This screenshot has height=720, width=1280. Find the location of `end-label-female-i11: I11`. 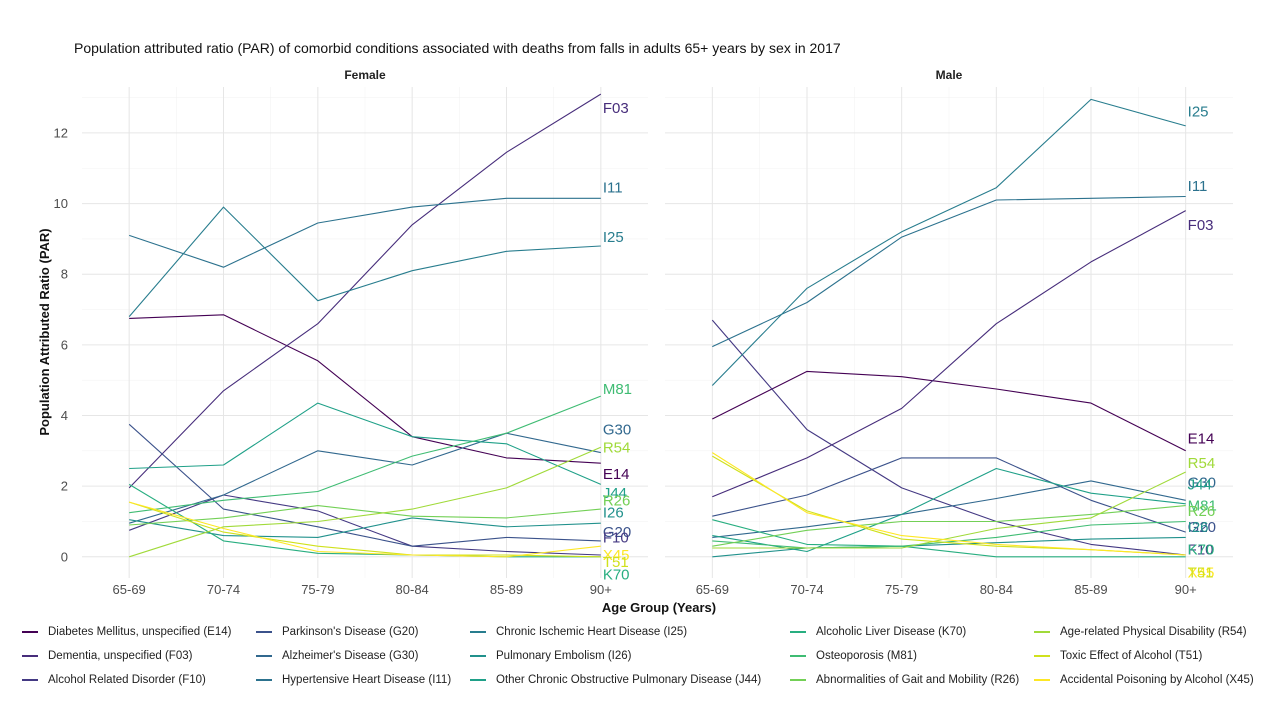

end-label-female-i11: I11 is located at coordinates (613, 188).